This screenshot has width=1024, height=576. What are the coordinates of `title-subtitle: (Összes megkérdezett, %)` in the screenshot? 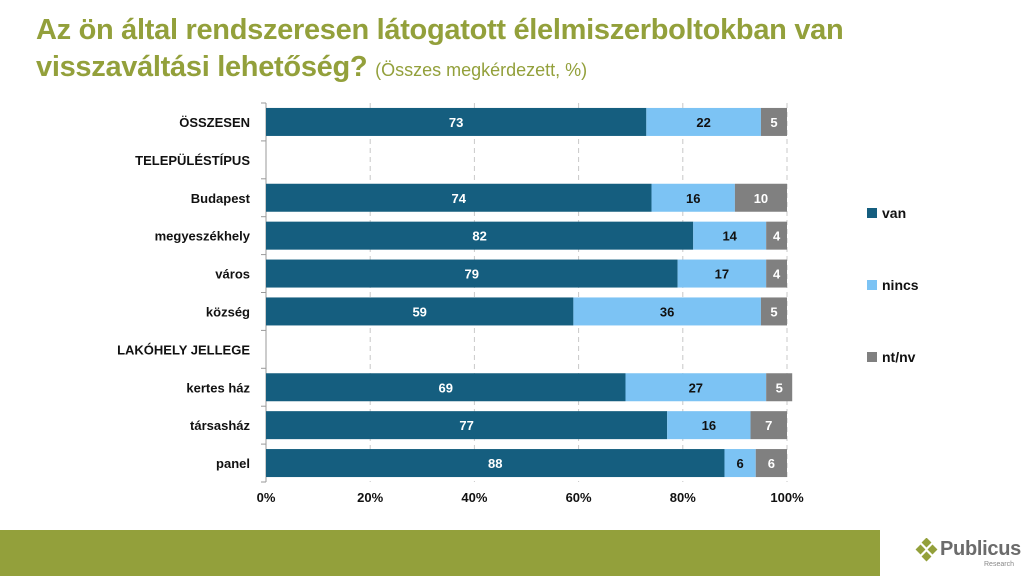 It's located at (481, 70).